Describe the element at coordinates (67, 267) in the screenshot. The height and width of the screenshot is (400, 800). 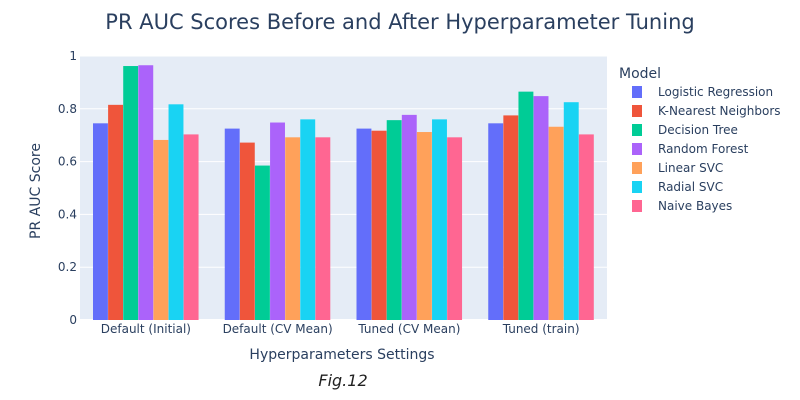
I see `y-tick-label: 0.2` at that location.